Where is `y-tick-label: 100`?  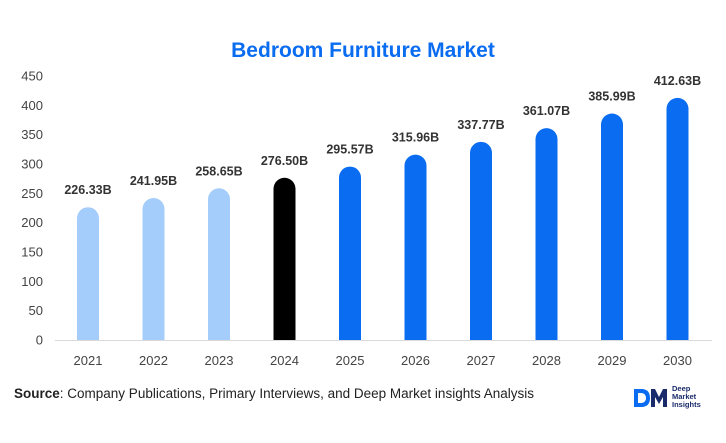 y-tick-label: 100 is located at coordinates (32, 281).